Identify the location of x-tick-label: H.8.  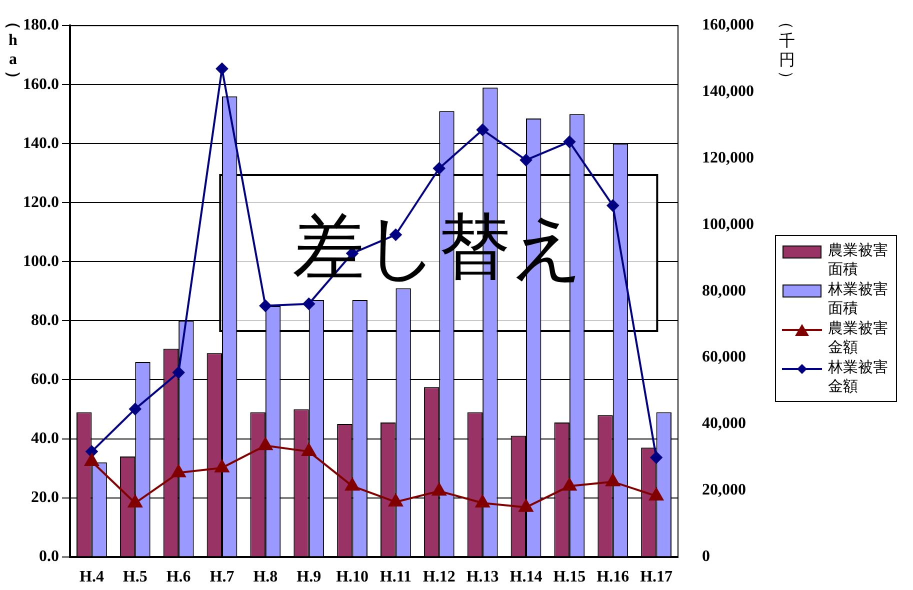
(265, 577).